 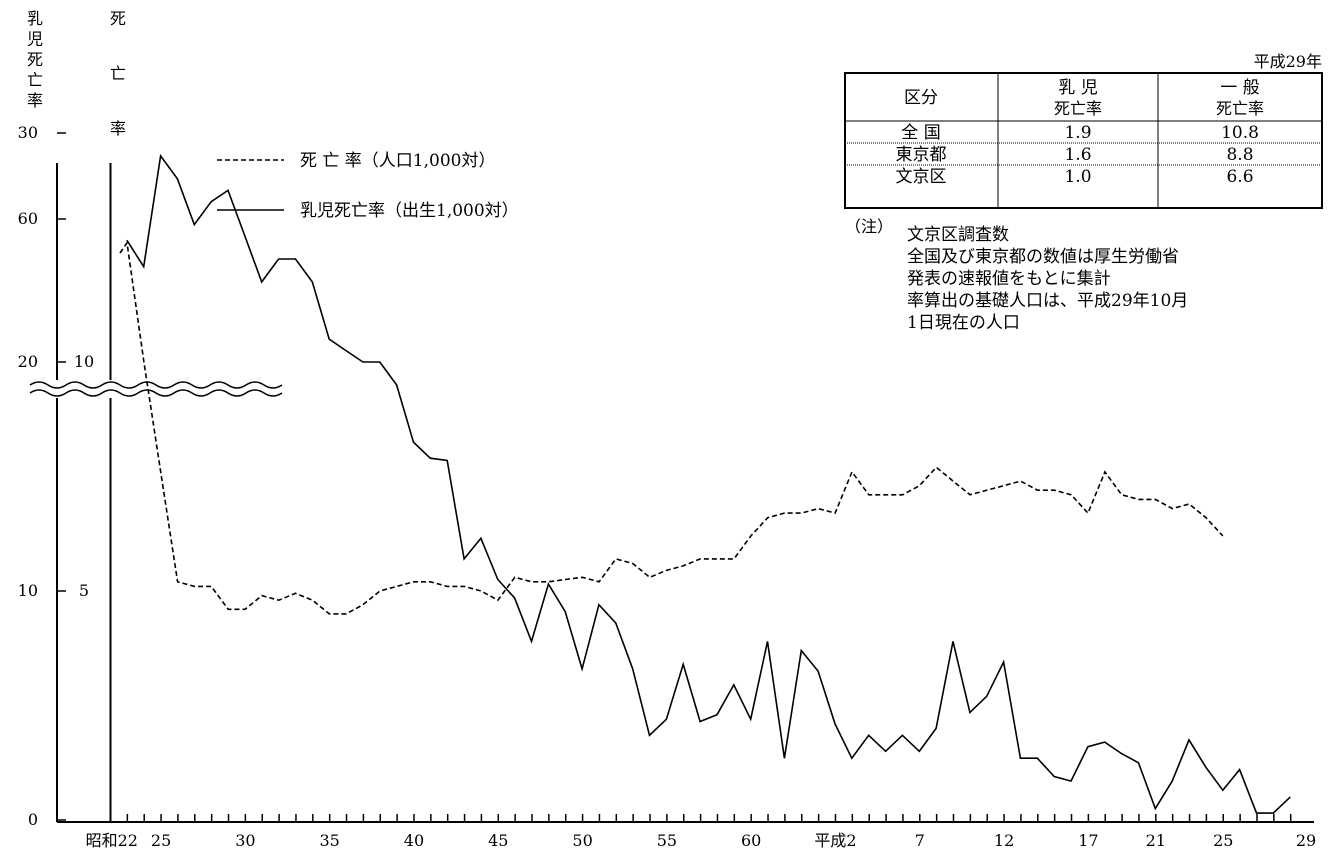 I want to click on inner-tick-label: 10, so click(x=84, y=361).